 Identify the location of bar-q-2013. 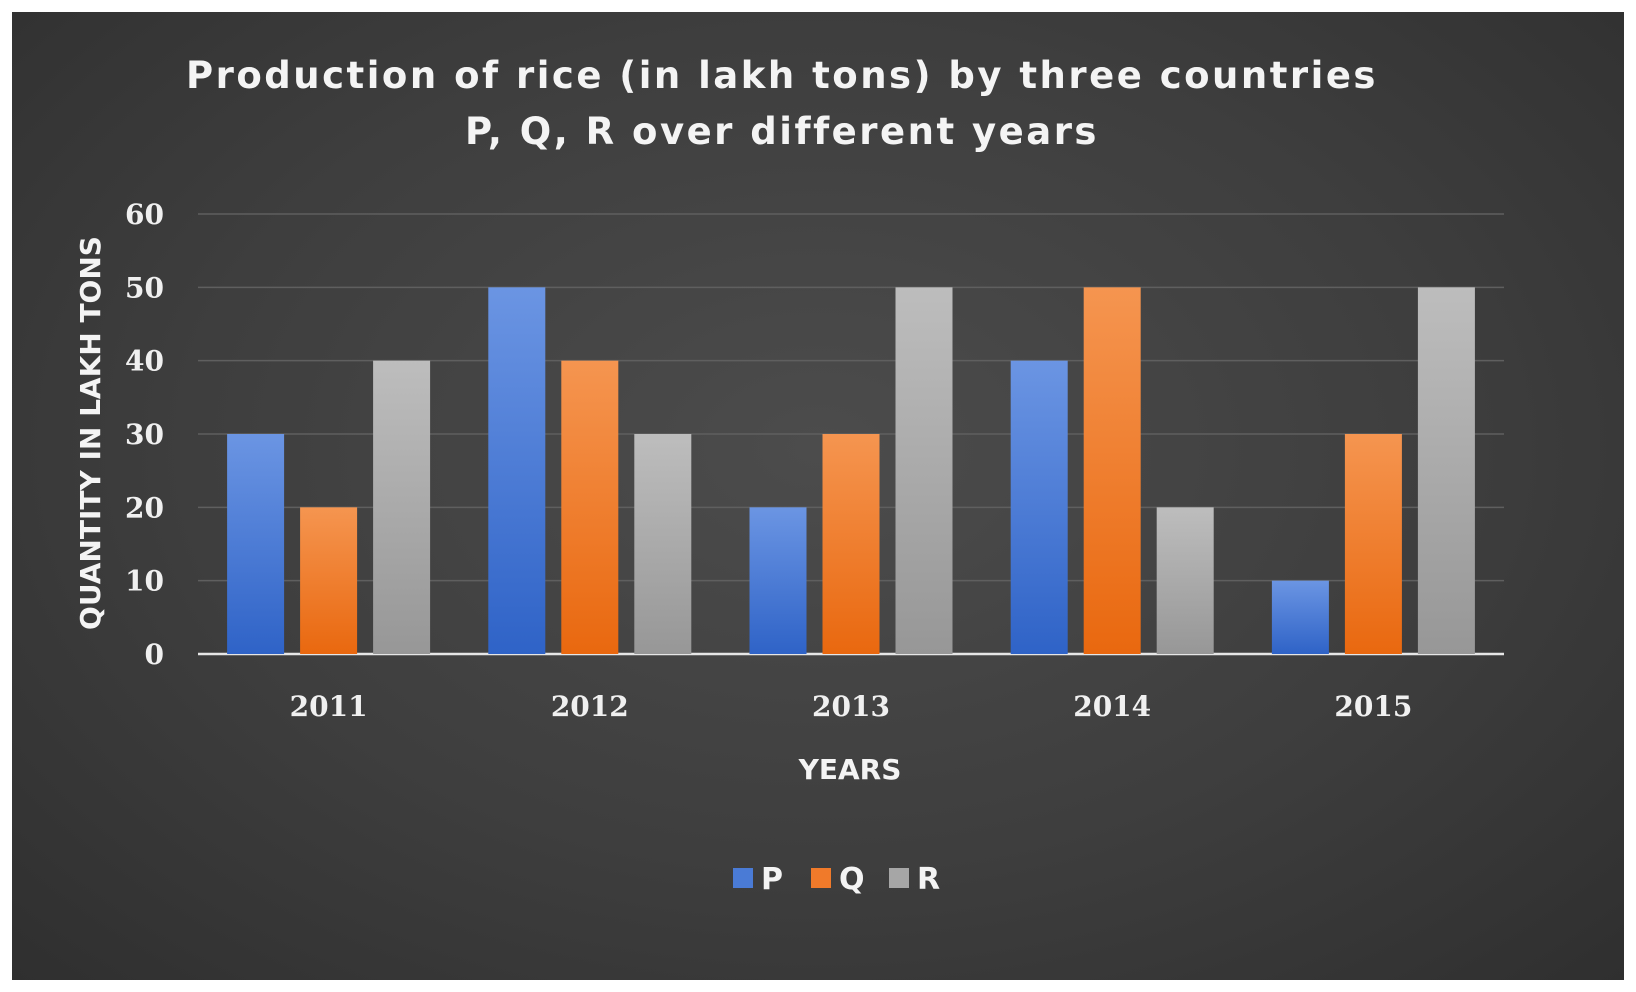
(851, 544).